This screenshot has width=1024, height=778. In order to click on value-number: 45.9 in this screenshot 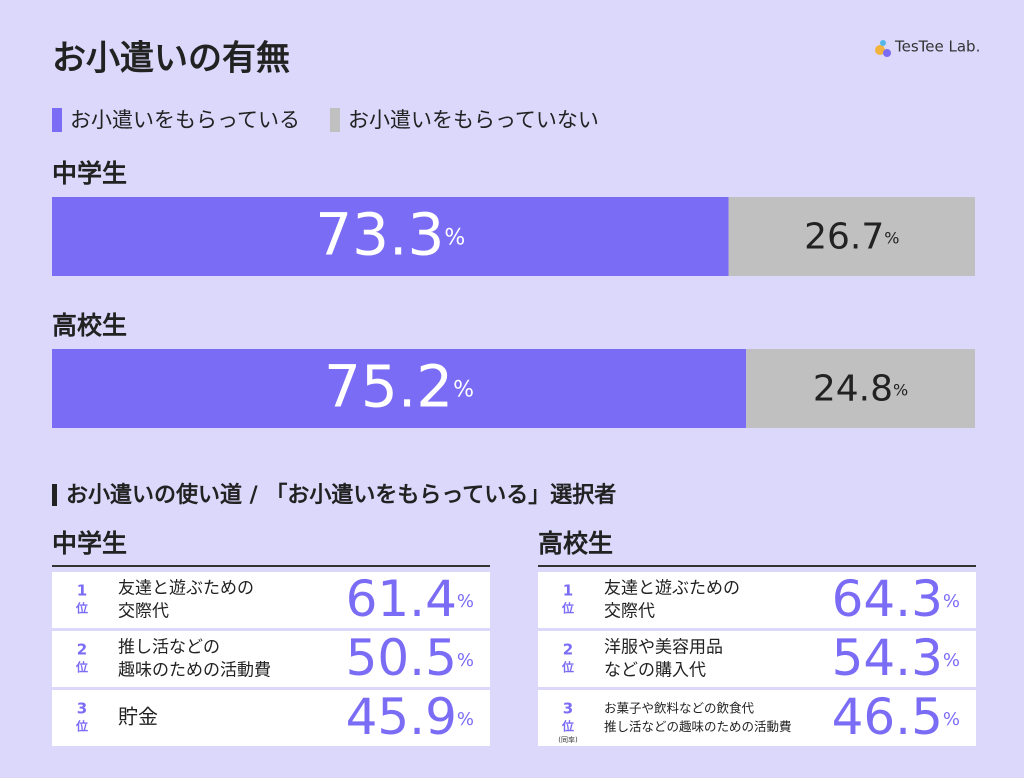, I will do `click(401, 717)`.